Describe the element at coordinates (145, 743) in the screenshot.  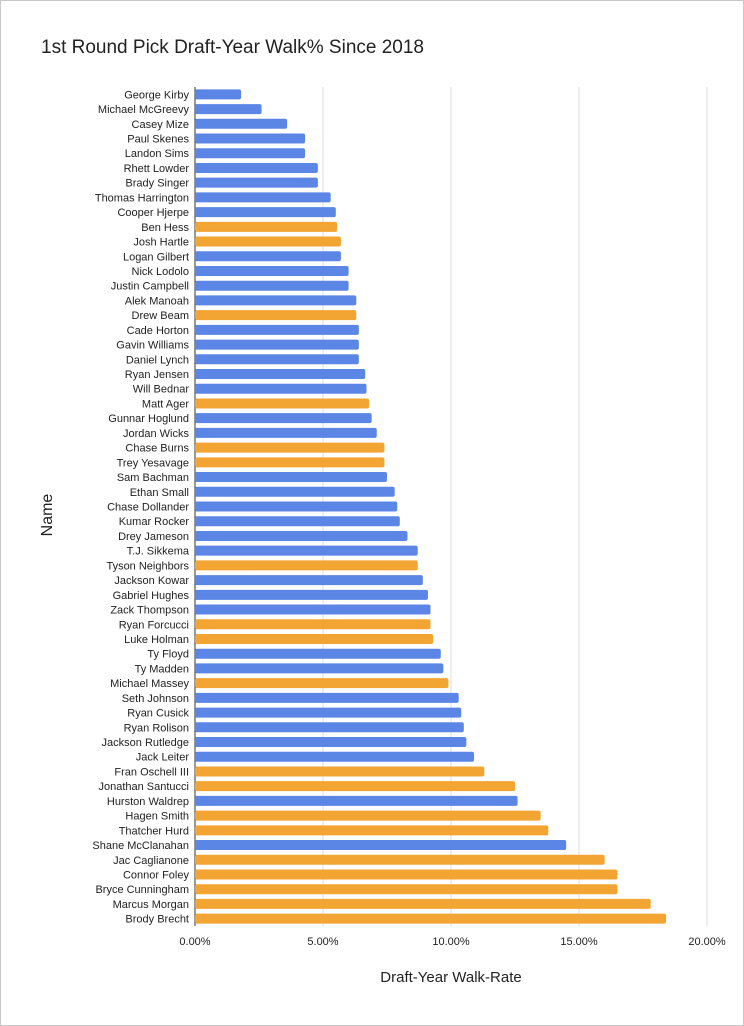
I see `category-label: Jackson Rutledge` at that location.